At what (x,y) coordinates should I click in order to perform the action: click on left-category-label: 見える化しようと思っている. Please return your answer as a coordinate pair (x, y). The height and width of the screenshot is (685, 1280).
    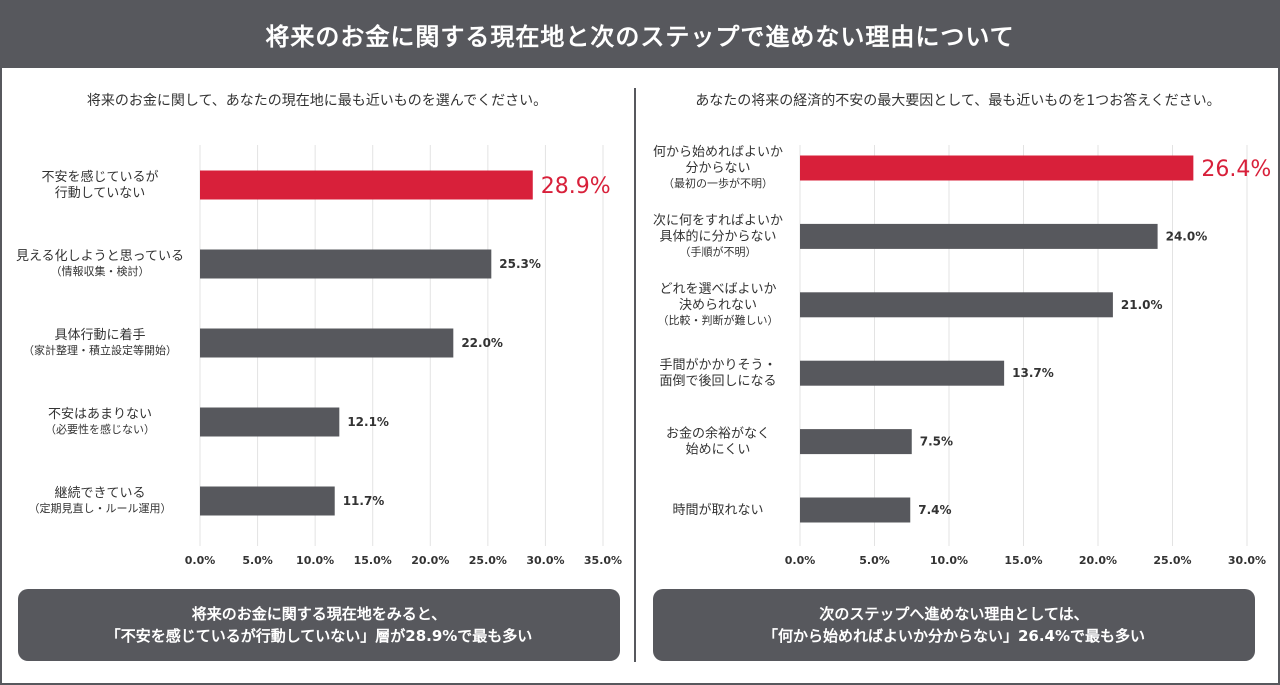
    Looking at the image, I should click on (100, 256).